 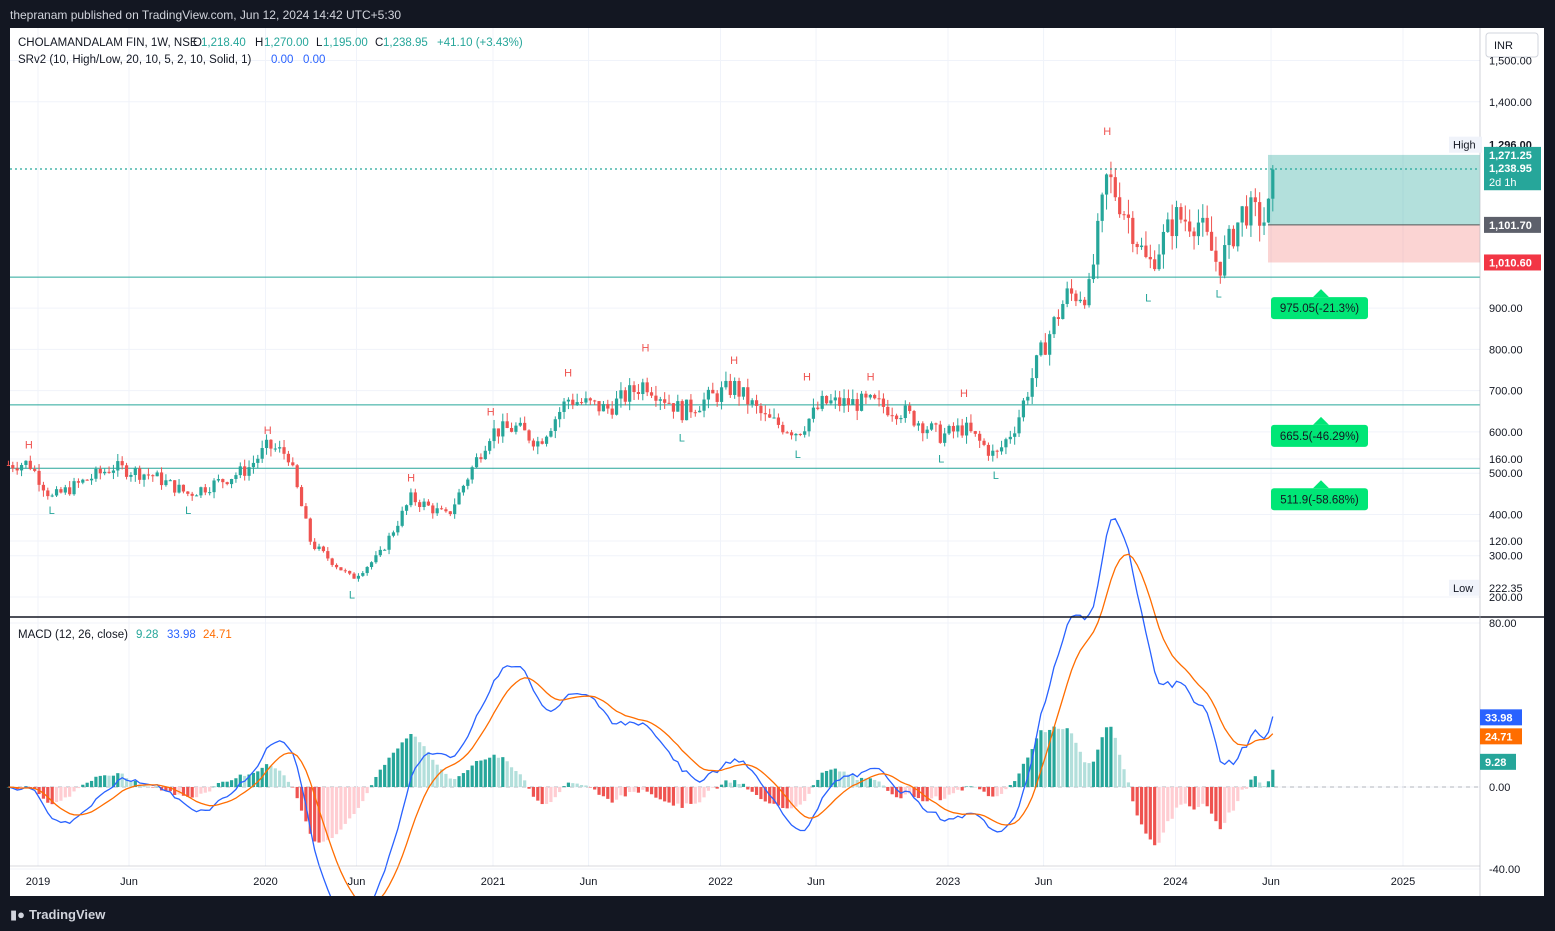 What do you see at coordinates (18, 914) in the screenshot?
I see `tradingview-logo-icon: ▮●` at bounding box center [18, 914].